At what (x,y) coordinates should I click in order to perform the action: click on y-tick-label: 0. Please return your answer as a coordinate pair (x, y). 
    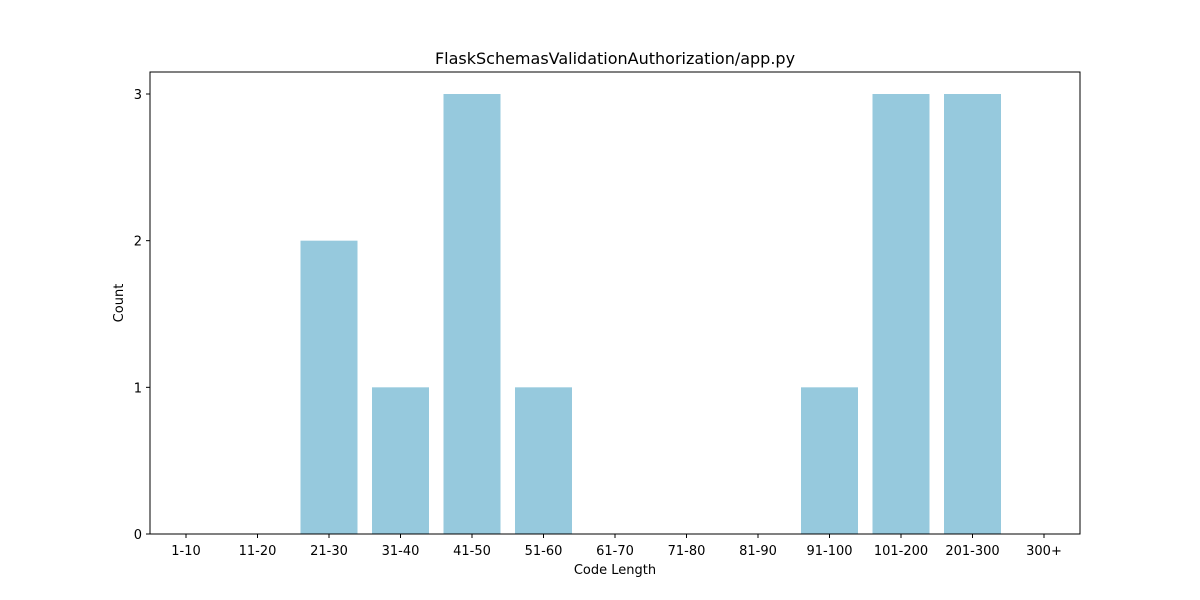
    Looking at the image, I should click on (138, 535).